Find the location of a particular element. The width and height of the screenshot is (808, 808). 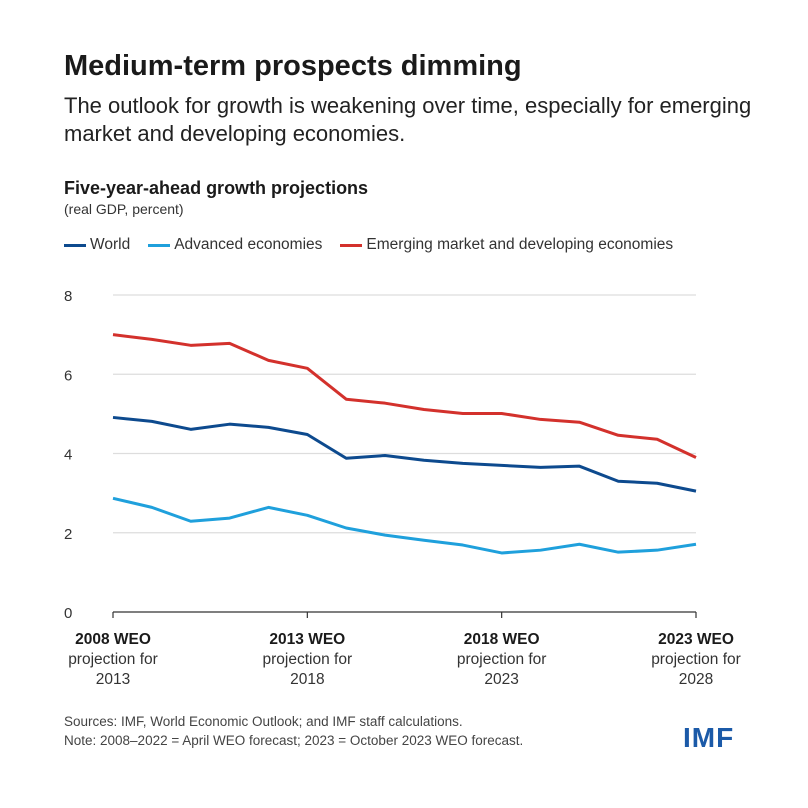

y-tick-label: 4 is located at coordinates (68, 455).